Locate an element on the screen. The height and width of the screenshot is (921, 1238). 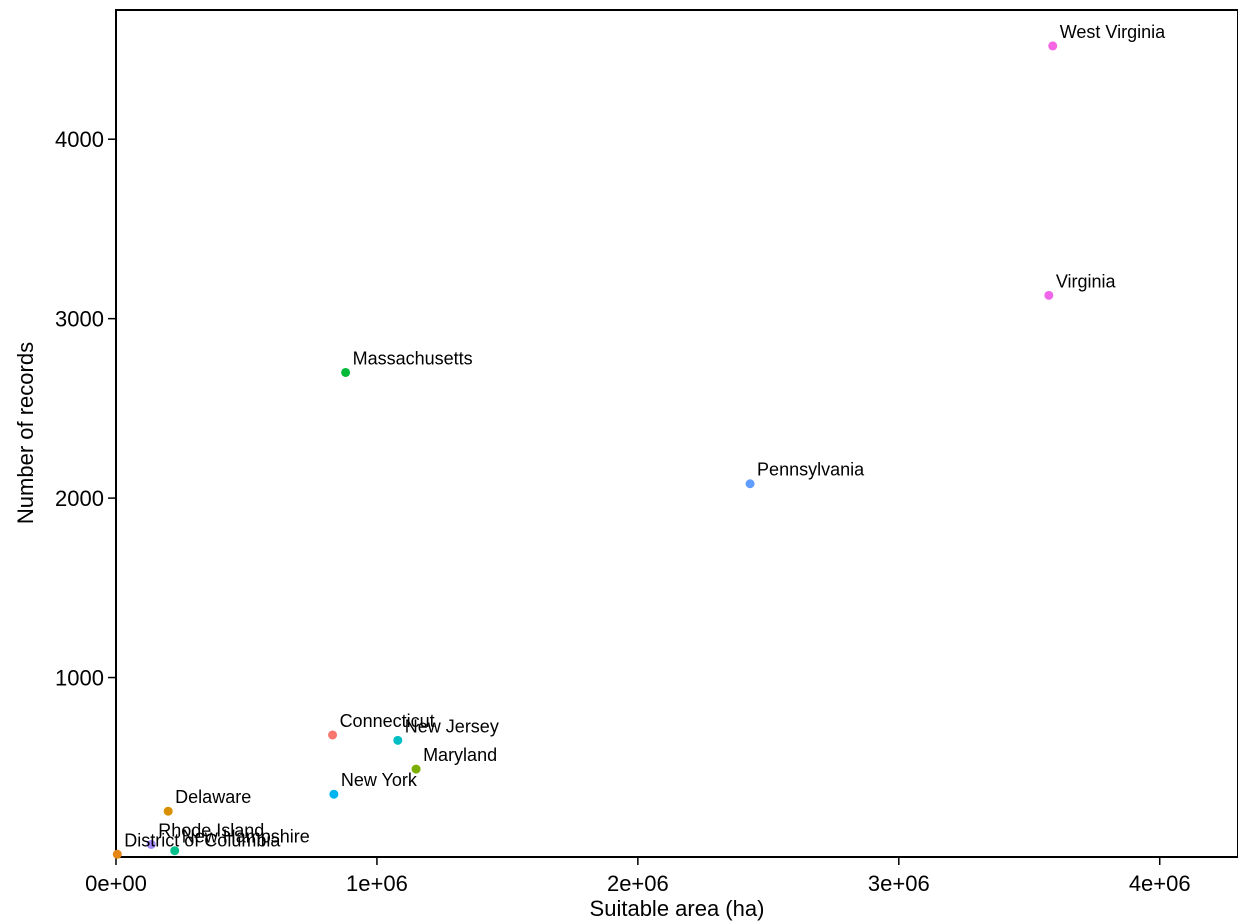
x-tick-label: 1e+06 is located at coordinates (377, 883).